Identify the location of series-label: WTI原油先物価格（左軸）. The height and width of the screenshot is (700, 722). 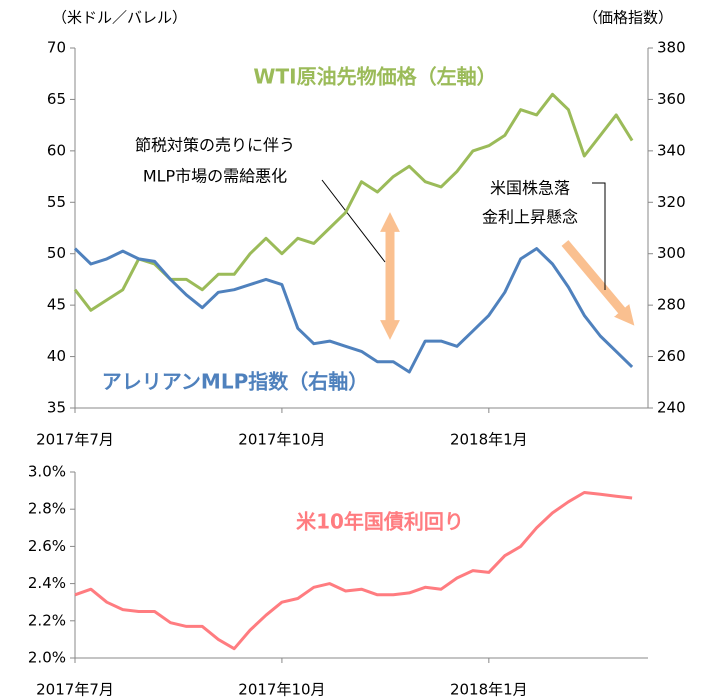
(374, 77).